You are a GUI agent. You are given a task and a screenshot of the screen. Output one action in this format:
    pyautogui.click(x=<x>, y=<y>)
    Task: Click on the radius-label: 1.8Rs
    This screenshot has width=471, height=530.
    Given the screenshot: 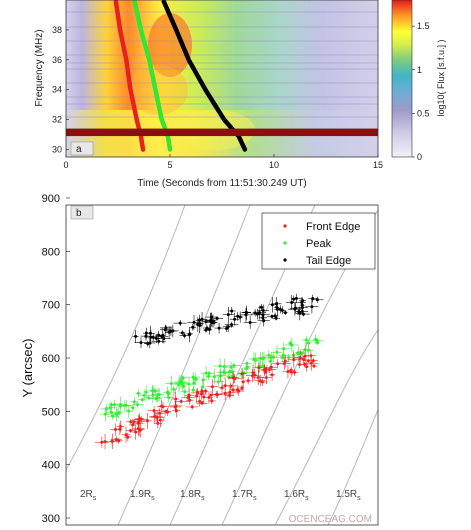 What is the action you would take?
    pyautogui.click(x=192, y=495)
    